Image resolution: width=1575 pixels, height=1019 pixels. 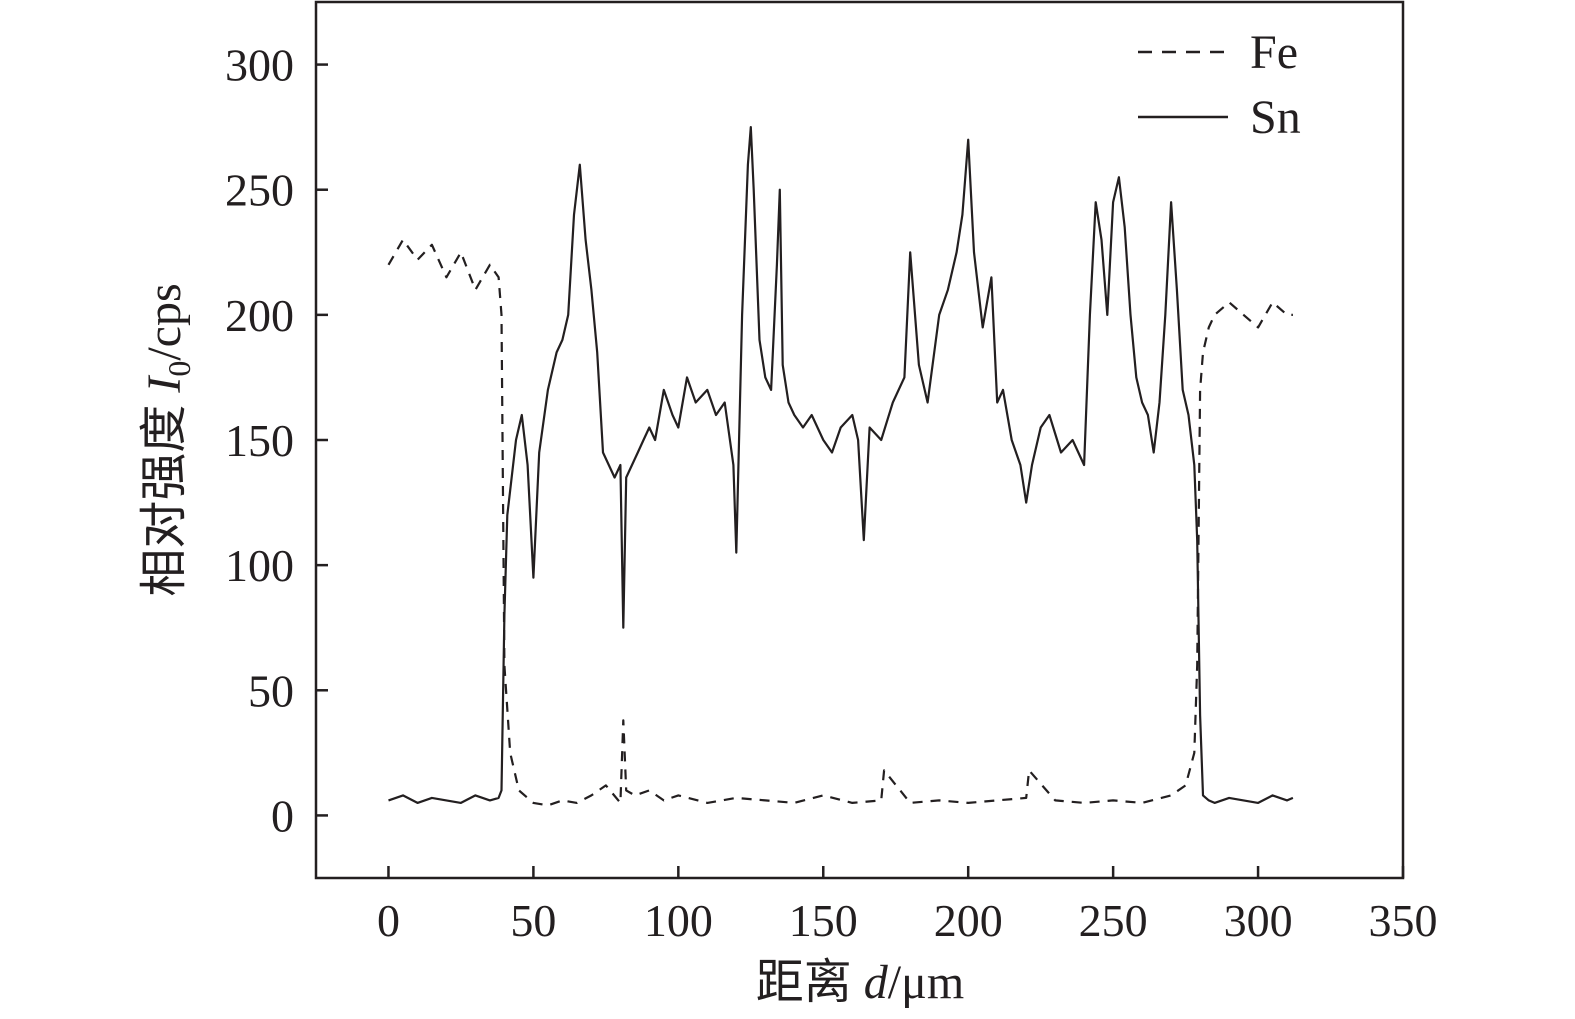 What do you see at coordinates (259, 315) in the screenshot?
I see `y-tick-label: 200` at bounding box center [259, 315].